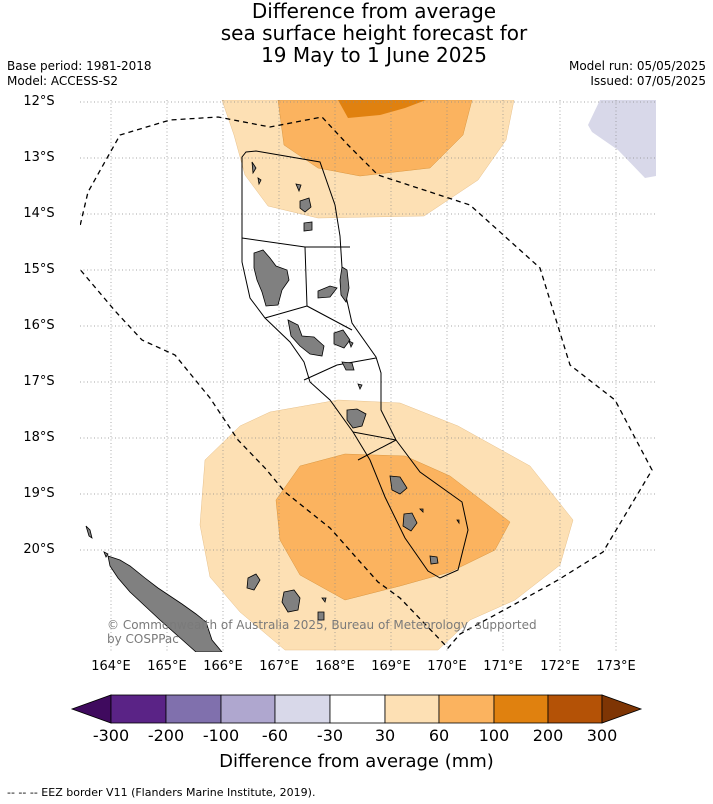 The image size is (713, 804). I want to click on lon-label-173e: 173°E, so click(616, 666).